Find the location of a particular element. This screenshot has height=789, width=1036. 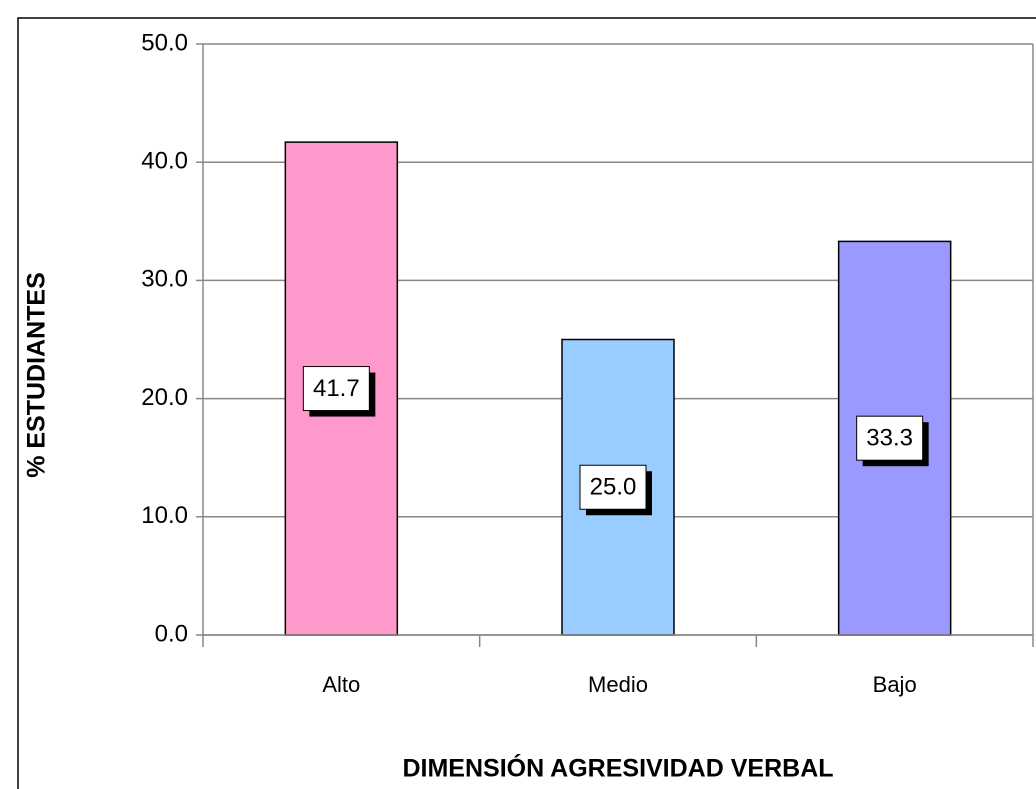

data-label: 33.3 is located at coordinates (889, 438).